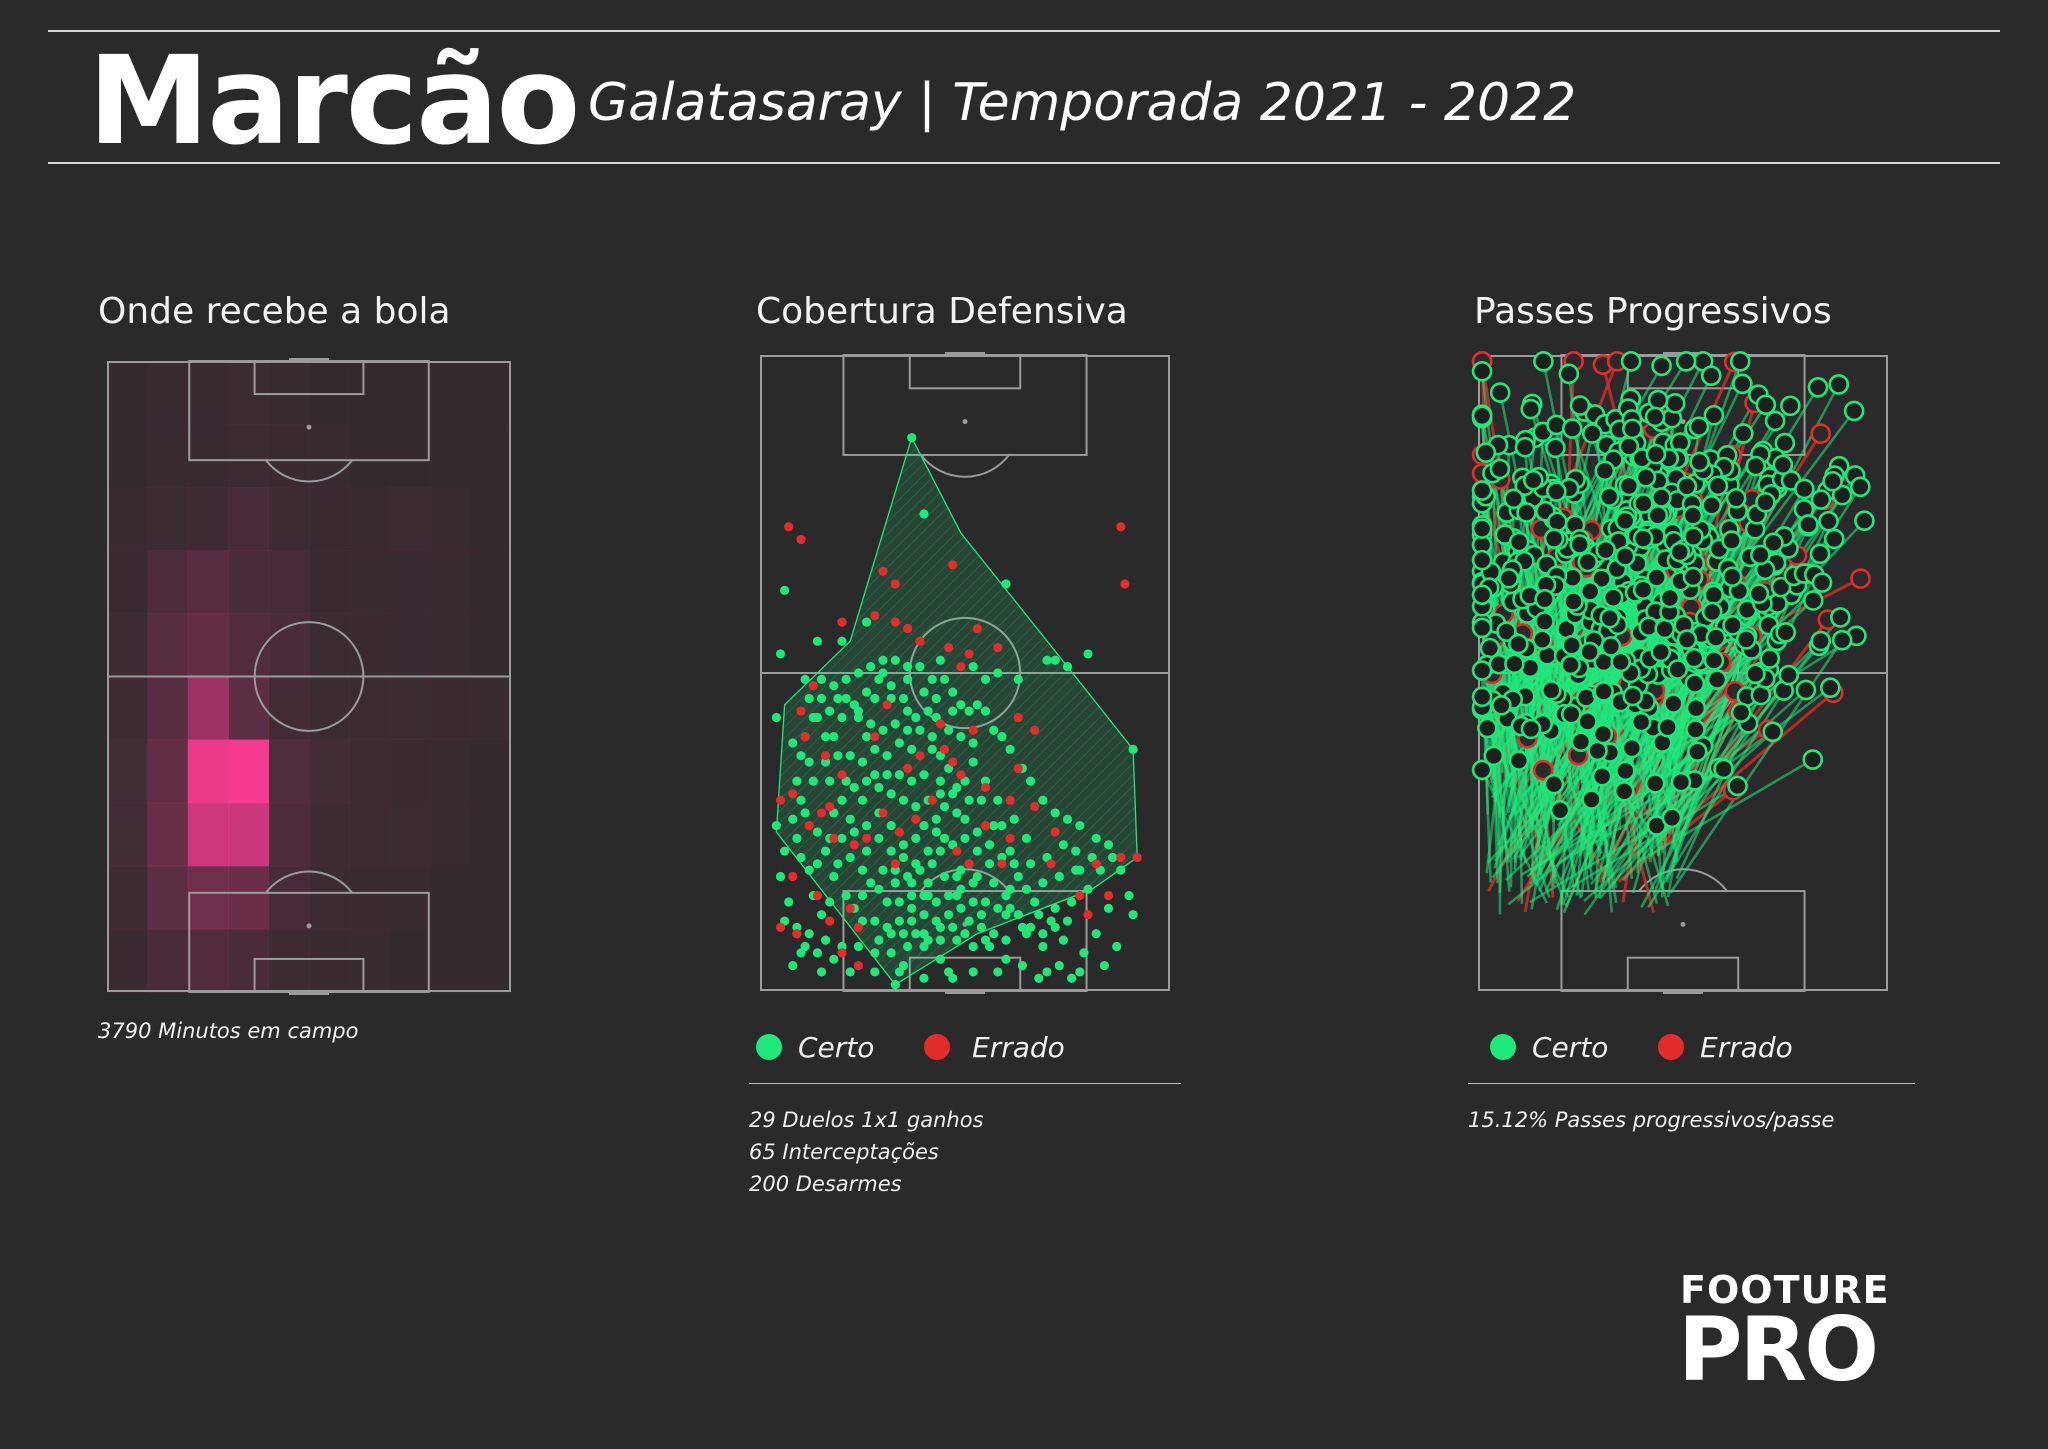 The width and height of the screenshot is (2048, 1449). I want to click on heatmap-pitch, so click(309, 676).